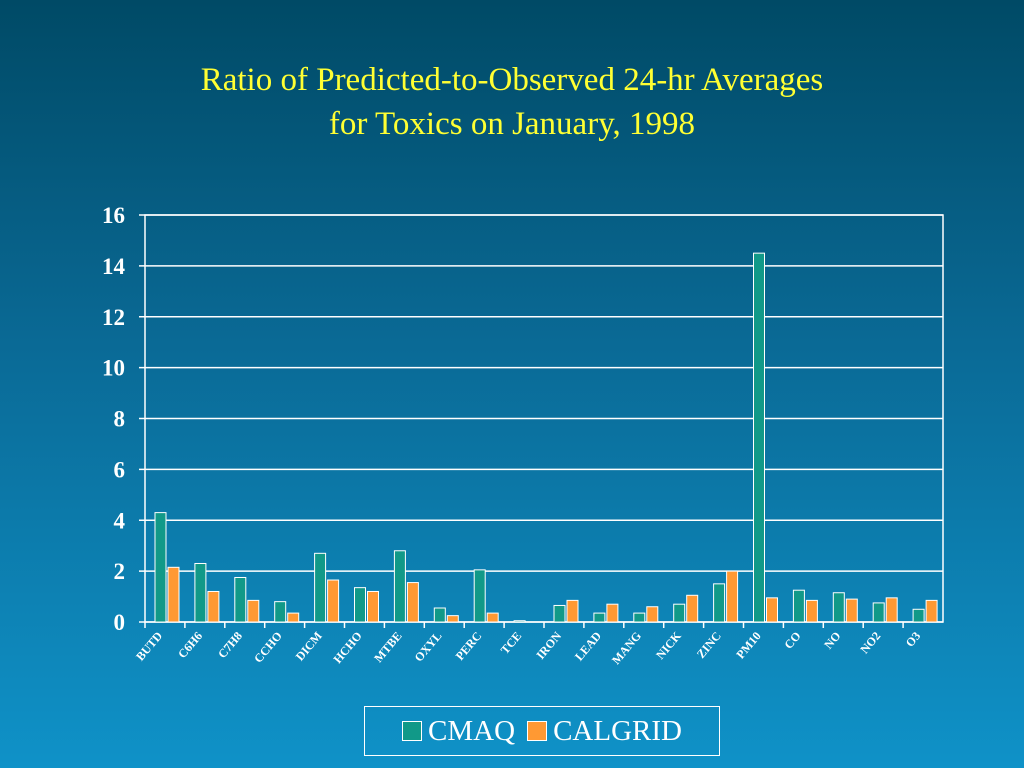 The image size is (1024, 768). Describe the element at coordinates (891, 610) in the screenshot. I see `bar-calgrid-no2` at that location.